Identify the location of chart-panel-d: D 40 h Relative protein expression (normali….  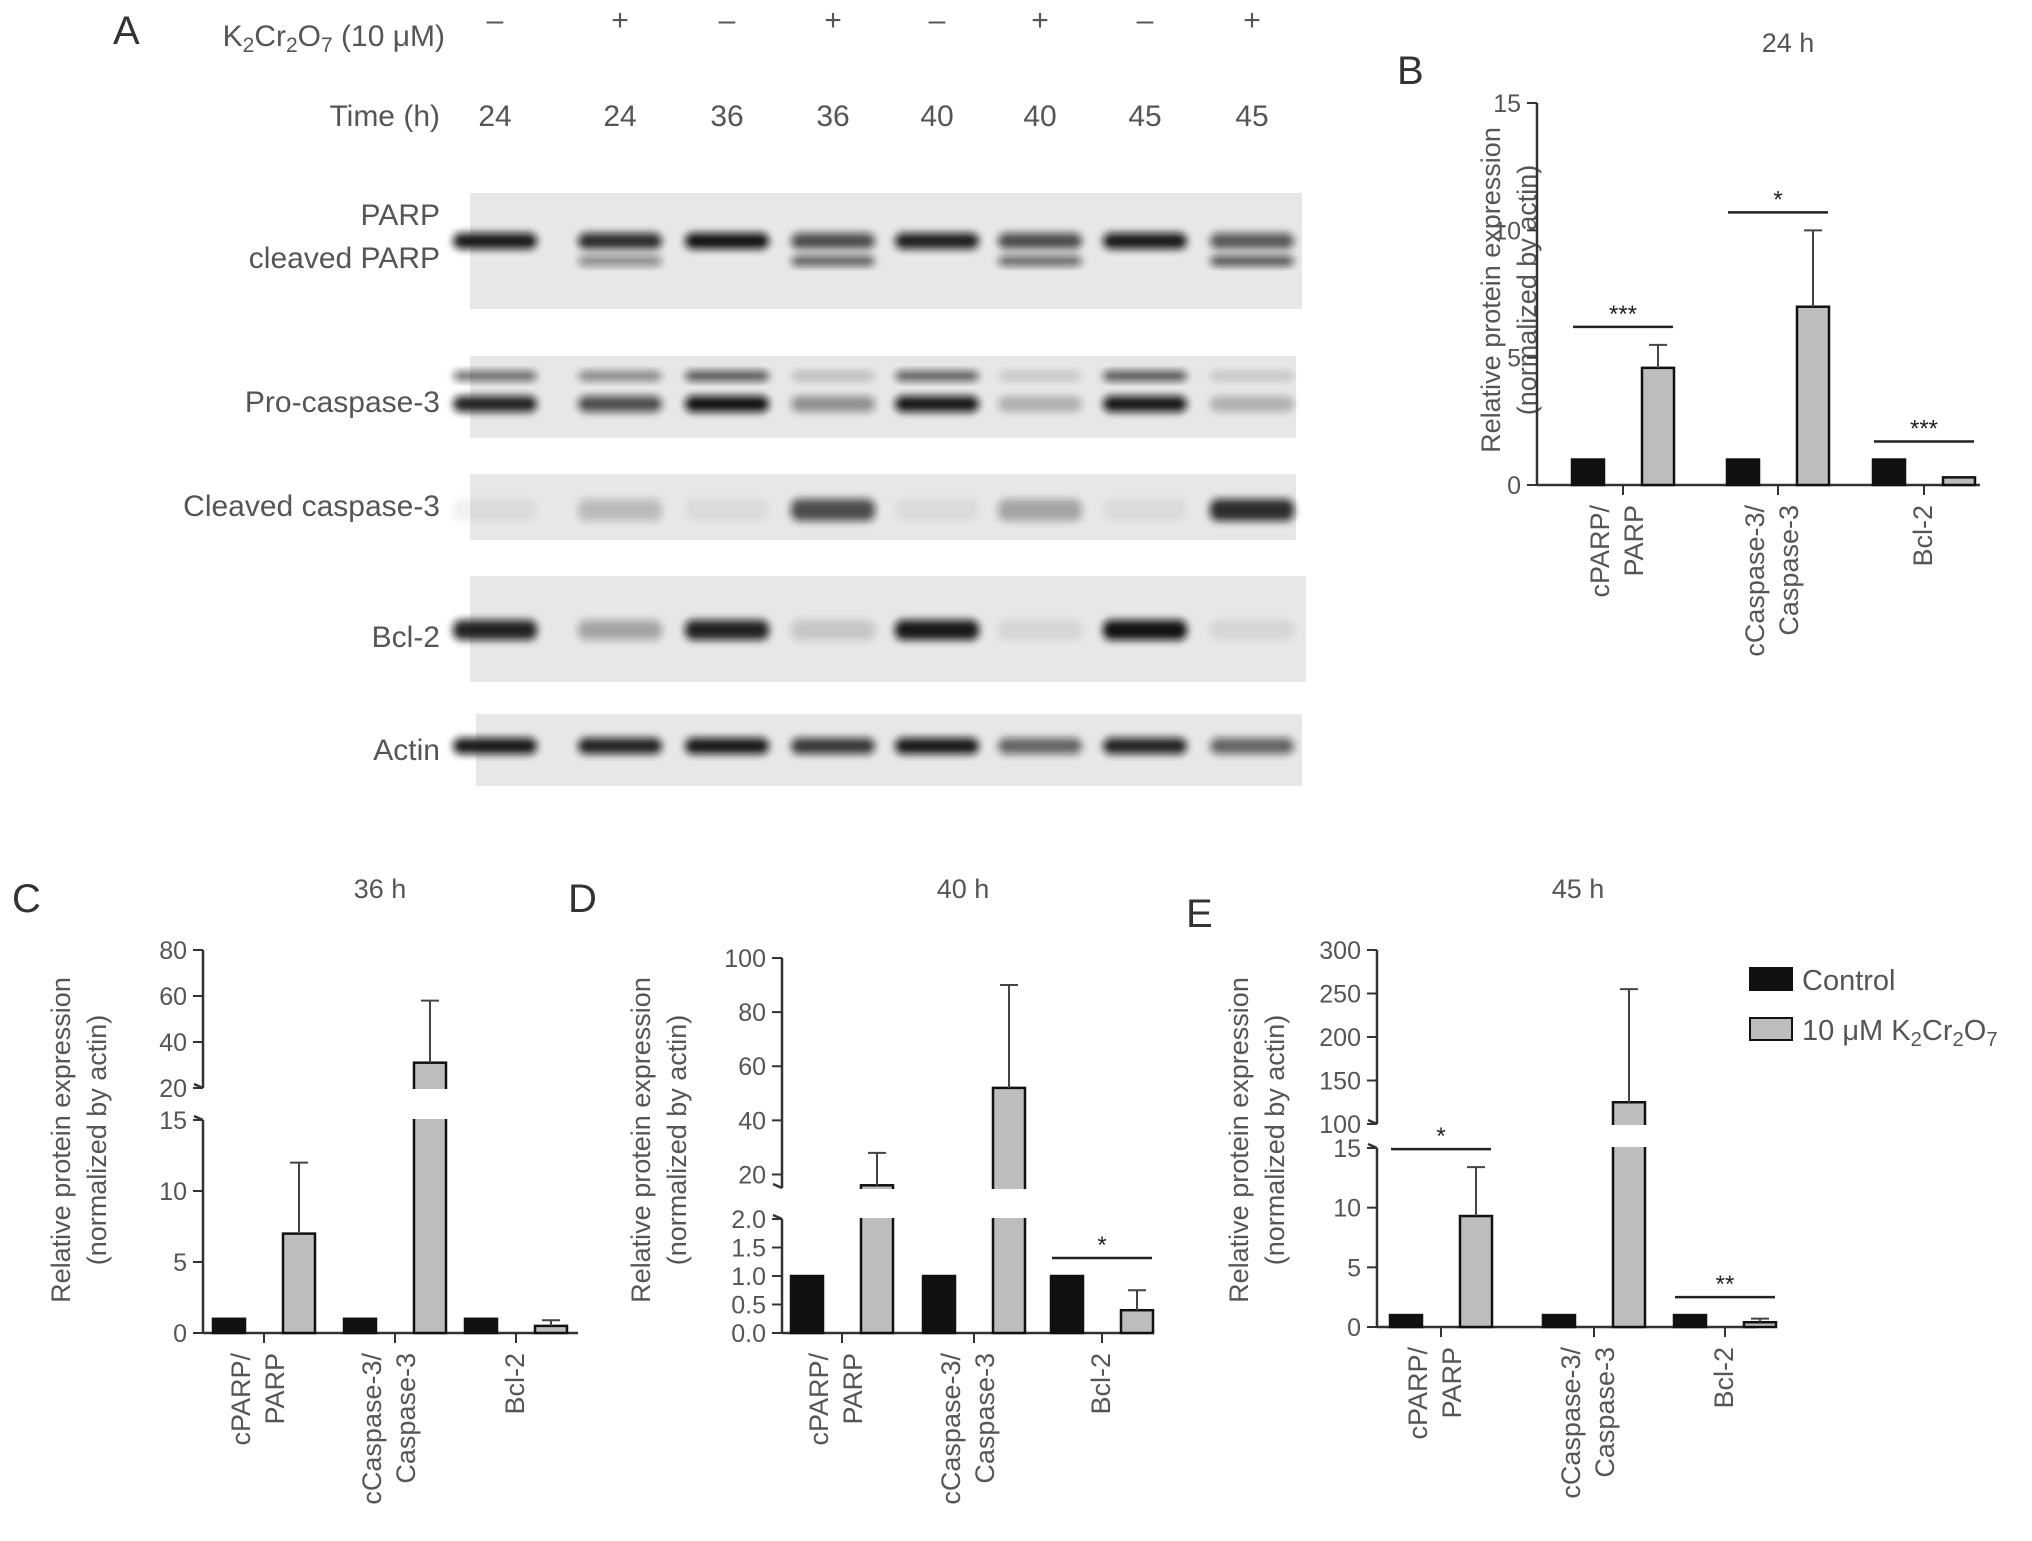
(861, 1189).